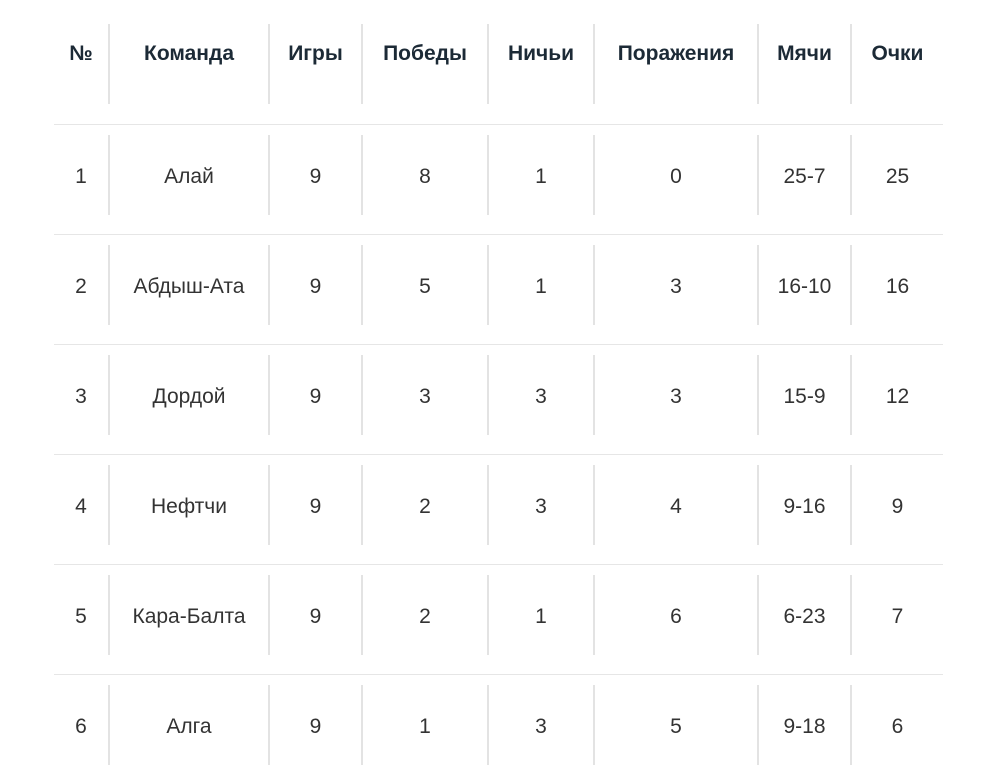  I want to click on header-label-draws: Ничьи, so click(542, 64).